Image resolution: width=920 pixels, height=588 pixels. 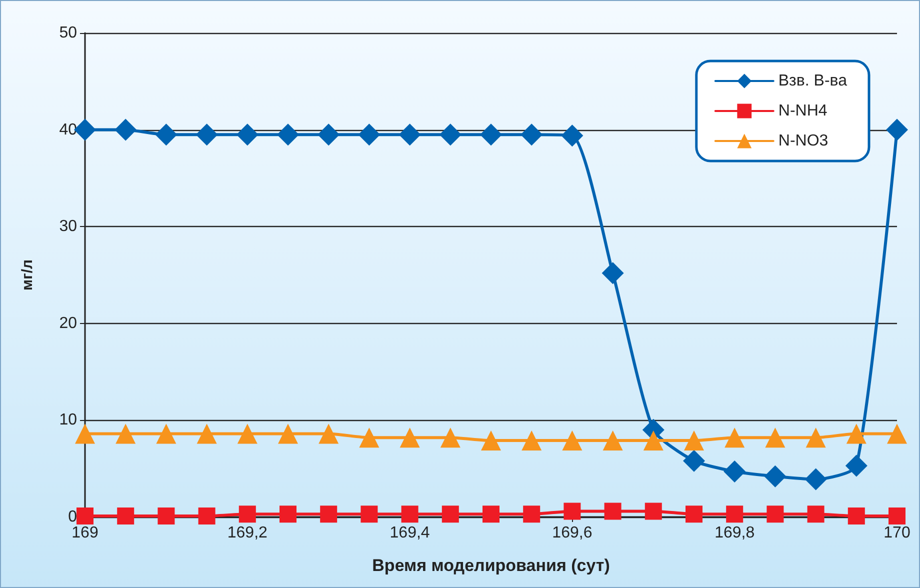 I want to click on y-tick-label: 0, so click(x=73, y=517).